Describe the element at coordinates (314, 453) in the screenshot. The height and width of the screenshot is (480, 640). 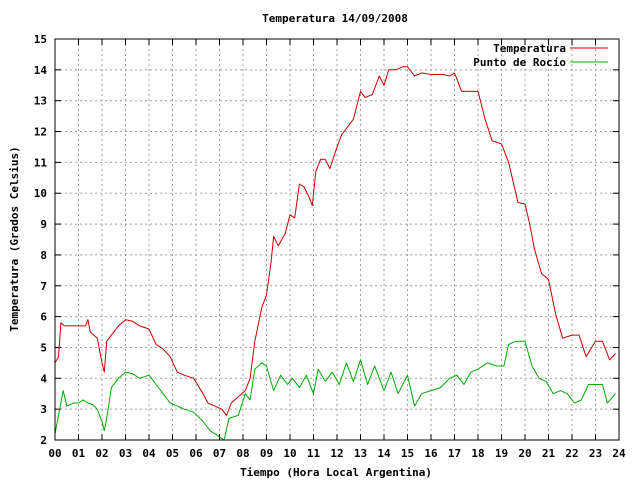
I see `x-tick-label: 11` at that location.